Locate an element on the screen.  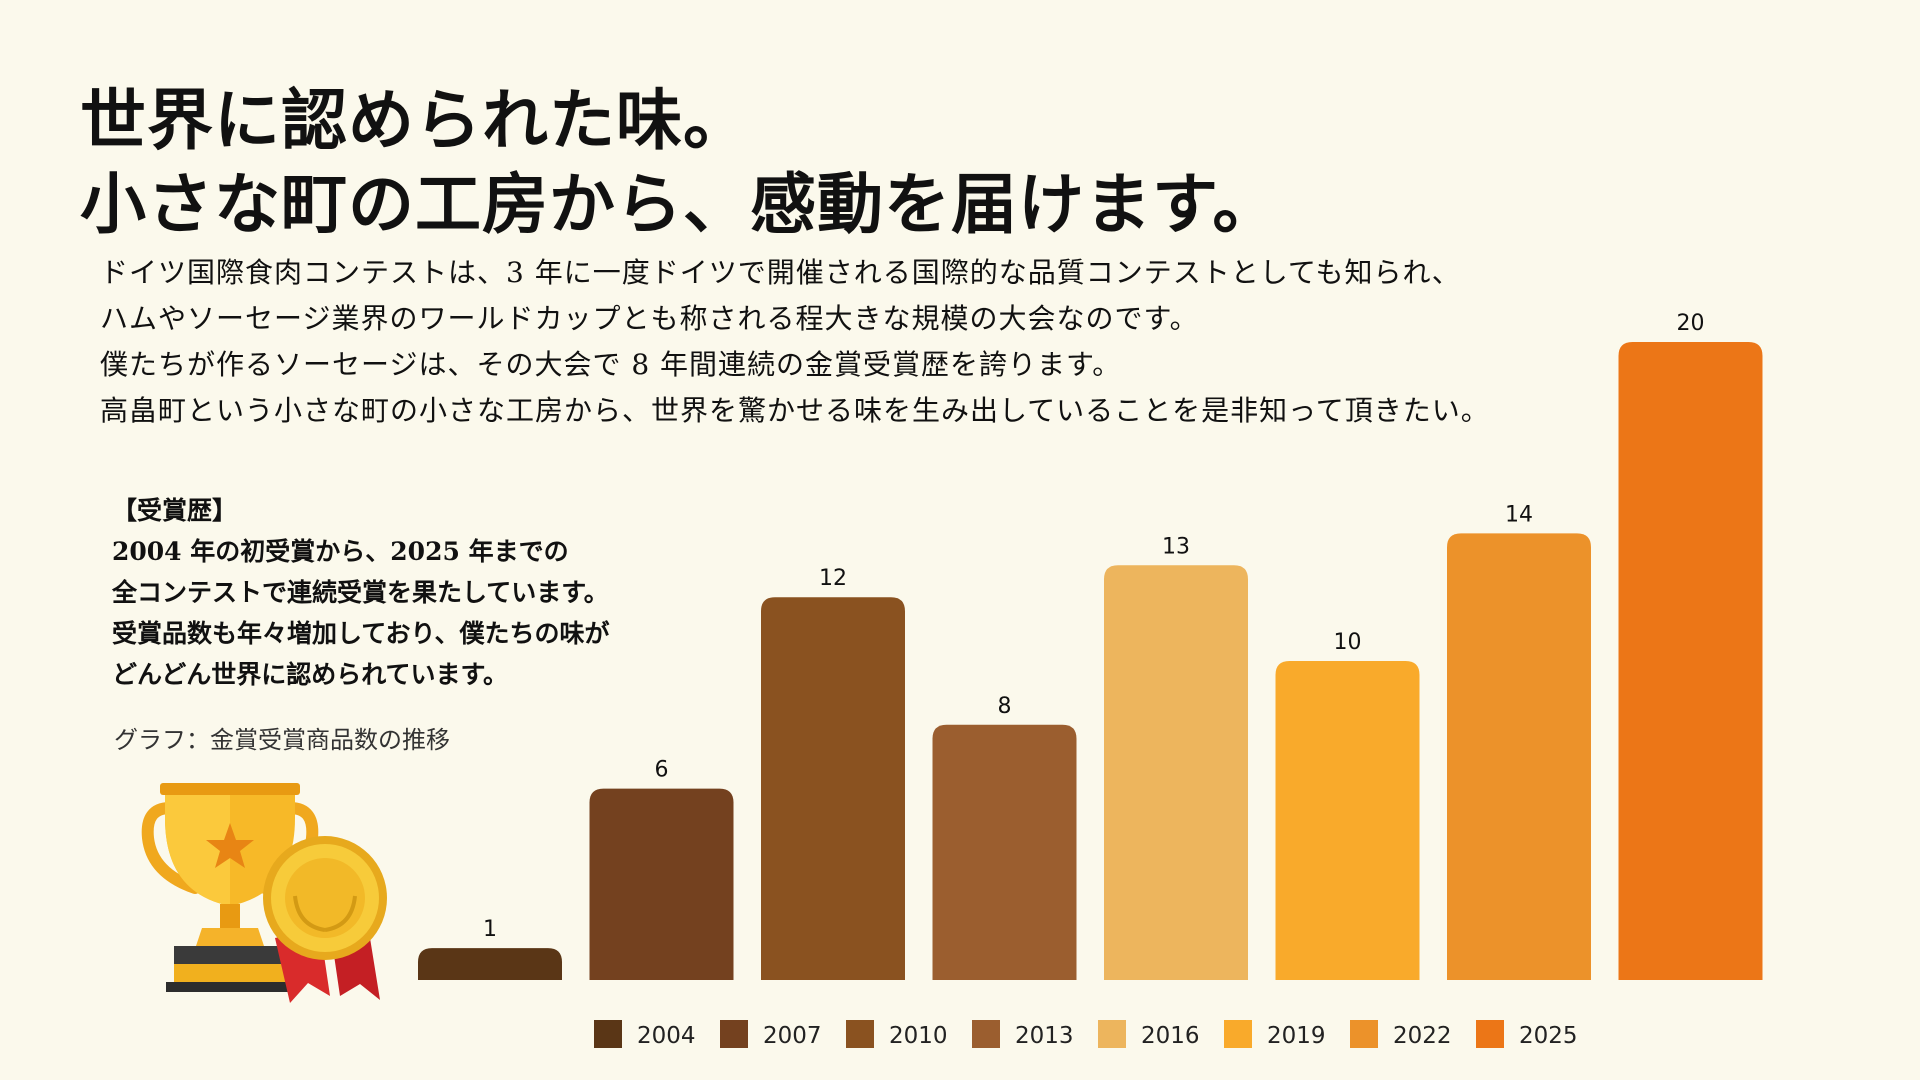
bar-2007 is located at coordinates (661, 884).